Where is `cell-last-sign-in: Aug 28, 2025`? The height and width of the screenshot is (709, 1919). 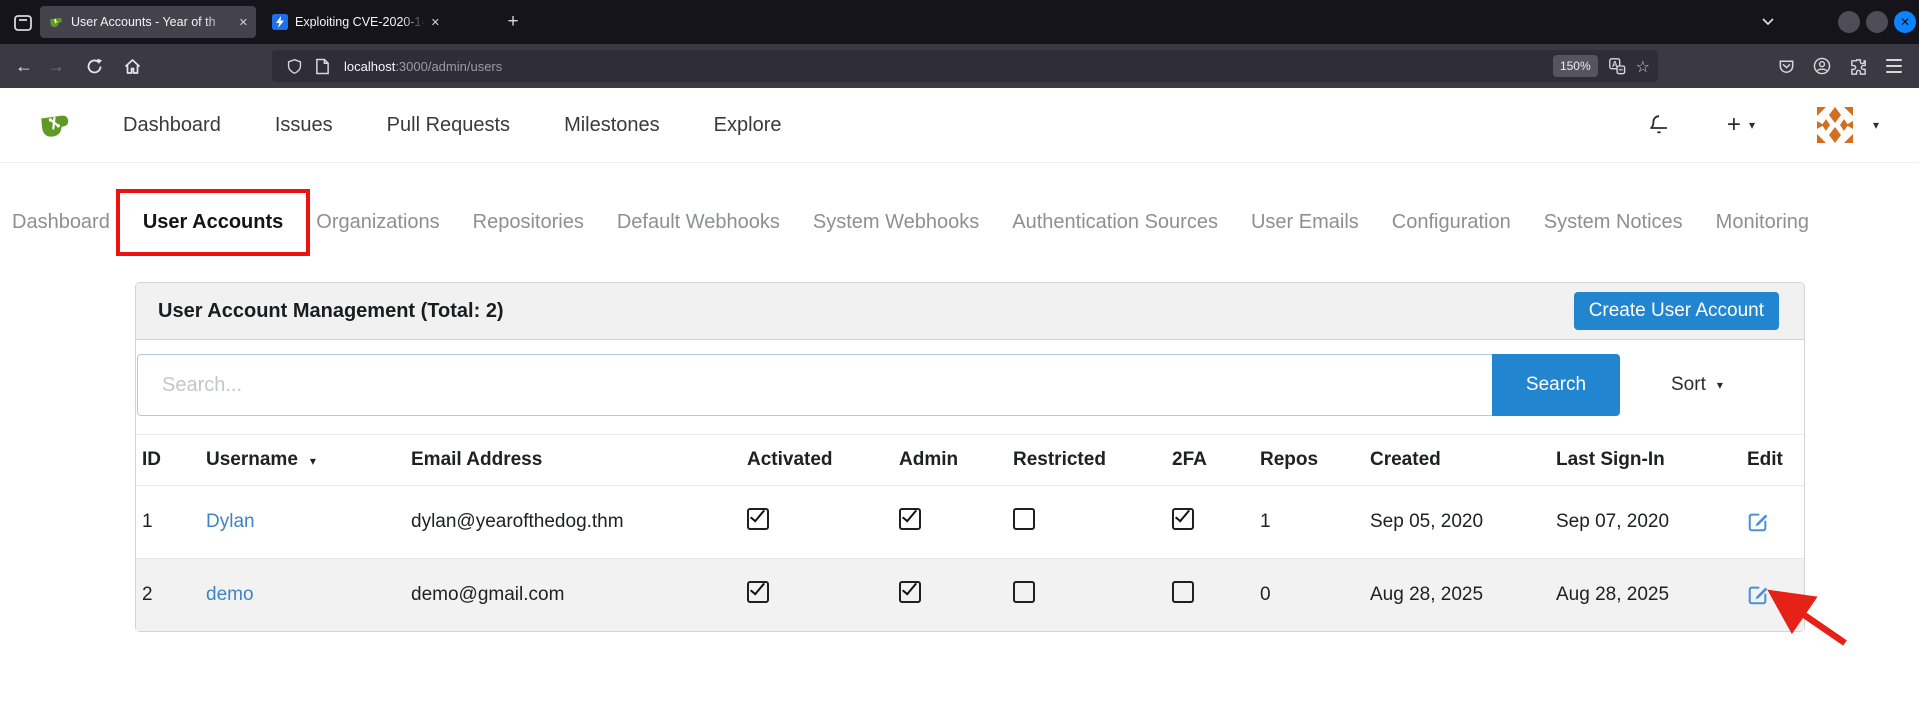
cell-last-sign-in: Aug 28, 2025 is located at coordinates (1645, 594).